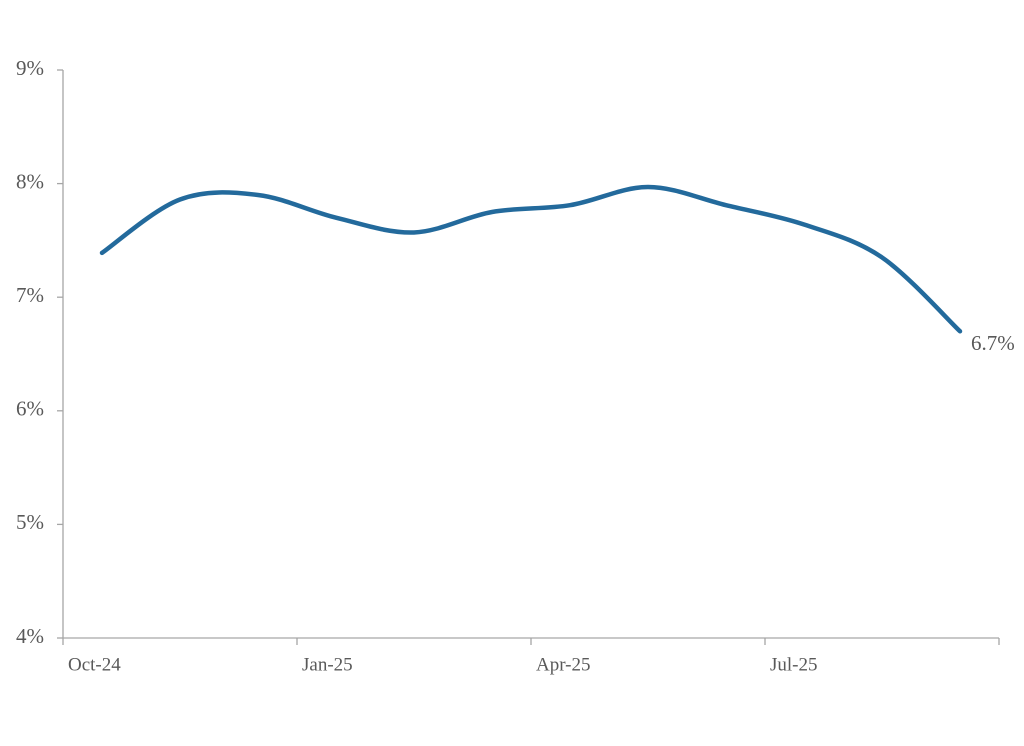 This screenshot has width=1024, height=746. I want to click on y-tick-label: 5%, so click(30, 522).